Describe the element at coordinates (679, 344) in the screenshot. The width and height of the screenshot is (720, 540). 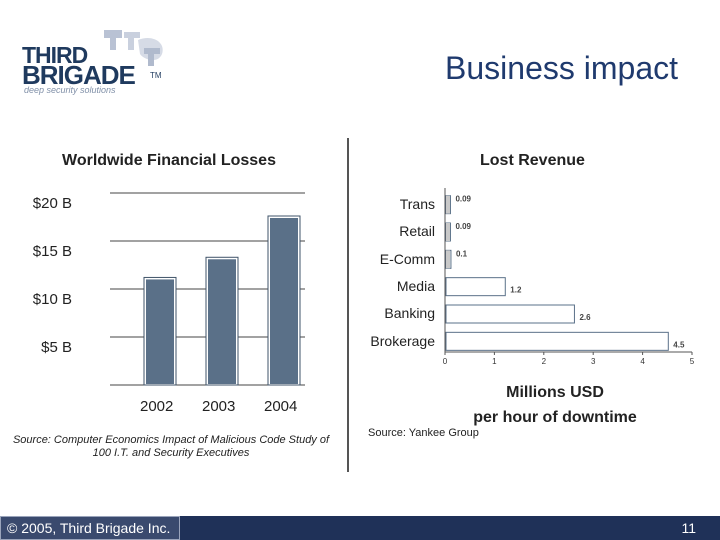
I see `value-label: 4.5` at that location.